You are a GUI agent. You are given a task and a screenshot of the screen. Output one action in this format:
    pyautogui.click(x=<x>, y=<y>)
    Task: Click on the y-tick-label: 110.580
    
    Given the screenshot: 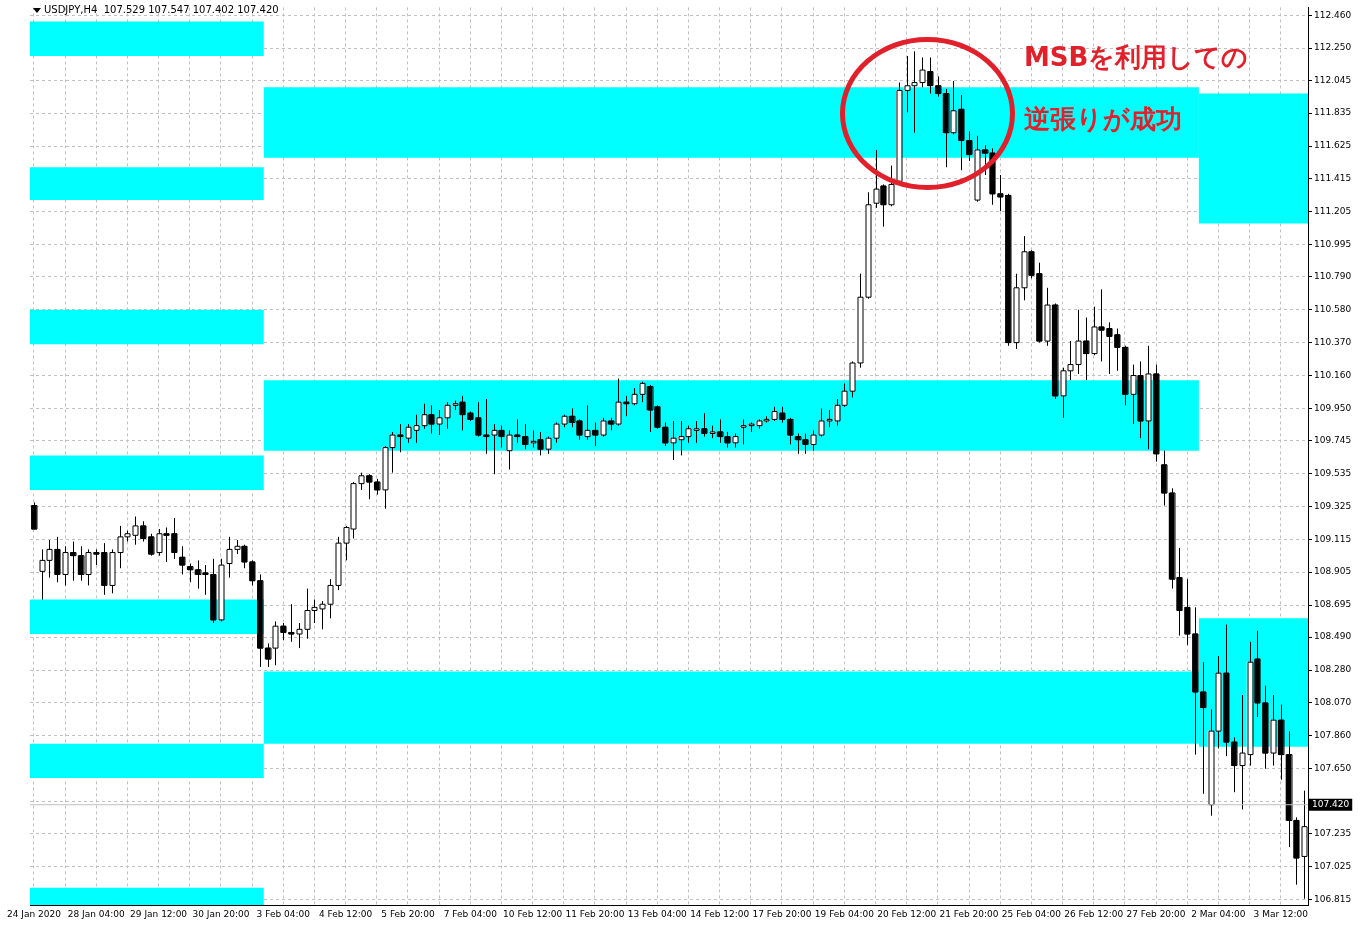 What is the action you would take?
    pyautogui.click(x=1333, y=309)
    